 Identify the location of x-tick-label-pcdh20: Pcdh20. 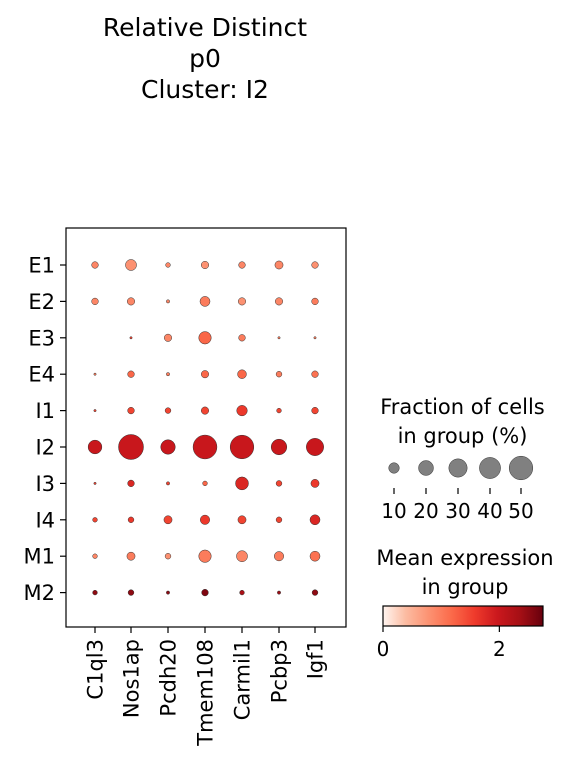
(169, 678).